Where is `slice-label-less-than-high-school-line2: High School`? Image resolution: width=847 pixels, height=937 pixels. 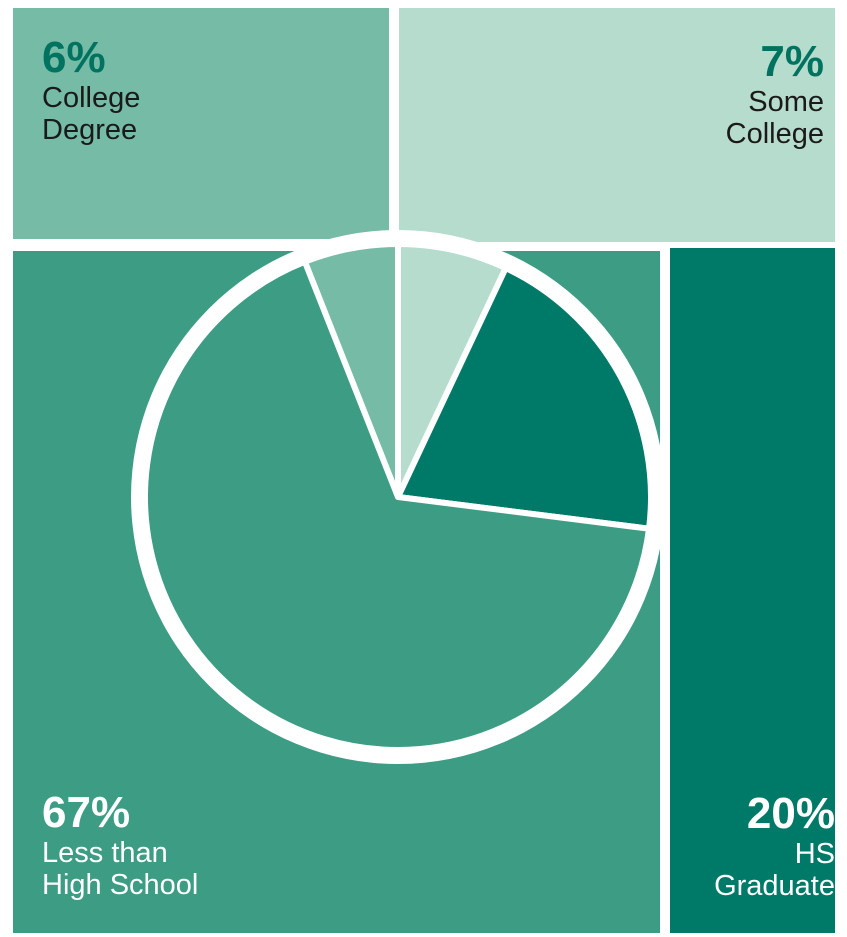 slice-label-less-than-high-school-line2: High School is located at coordinates (120, 885).